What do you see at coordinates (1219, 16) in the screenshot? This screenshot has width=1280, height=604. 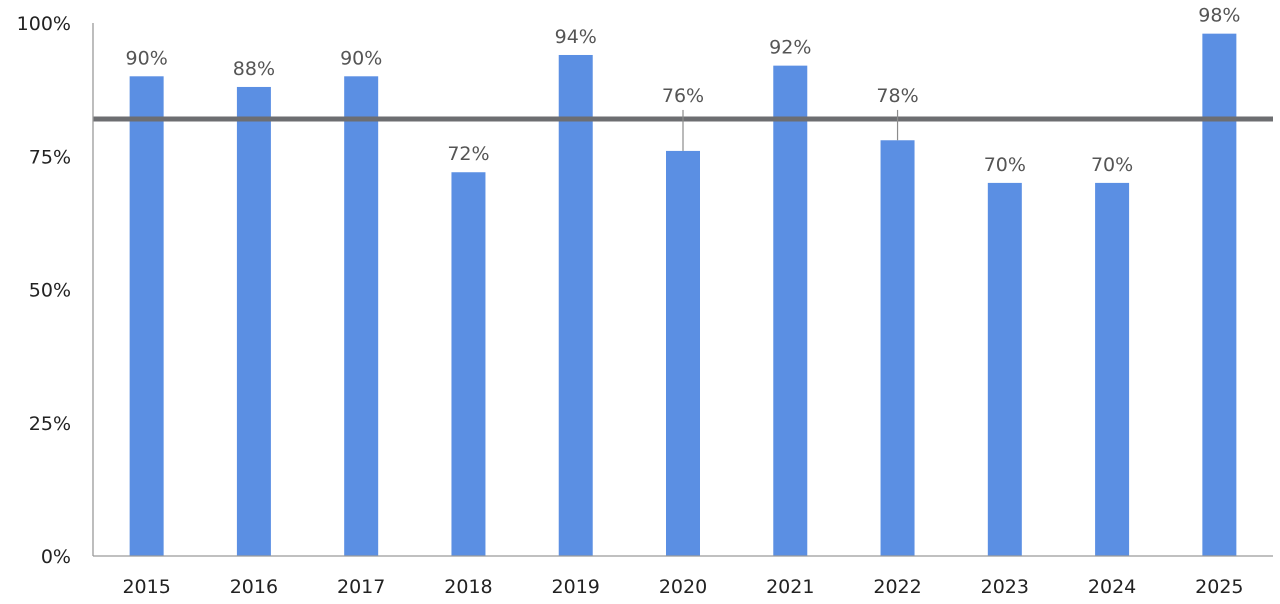 I see `data-label: 98%` at bounding box center [1219, 16].